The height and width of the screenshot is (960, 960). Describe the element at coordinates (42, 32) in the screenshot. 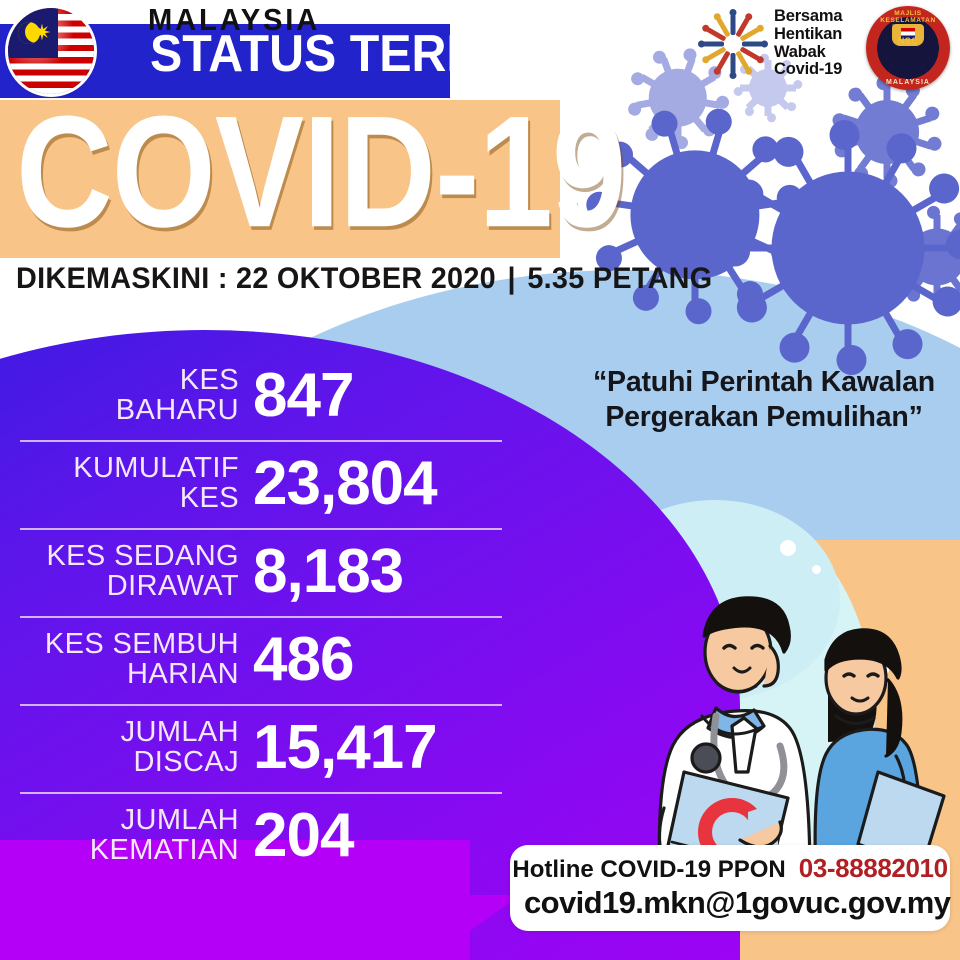

I see `flag-star-icon: ✷` at that location.